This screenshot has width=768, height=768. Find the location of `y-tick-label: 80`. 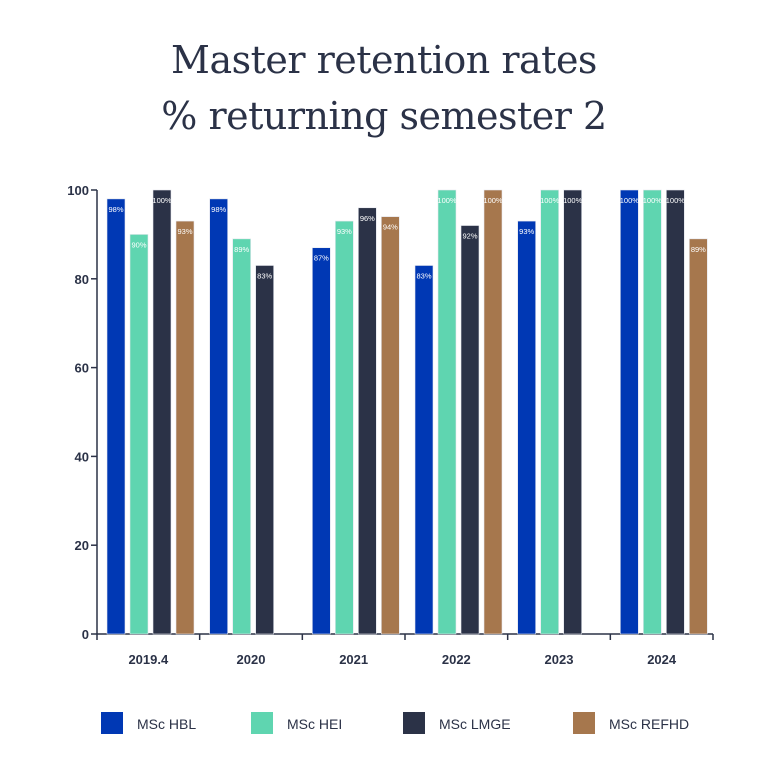

y-tick-label: 80 is located at coordinates (82, 279).